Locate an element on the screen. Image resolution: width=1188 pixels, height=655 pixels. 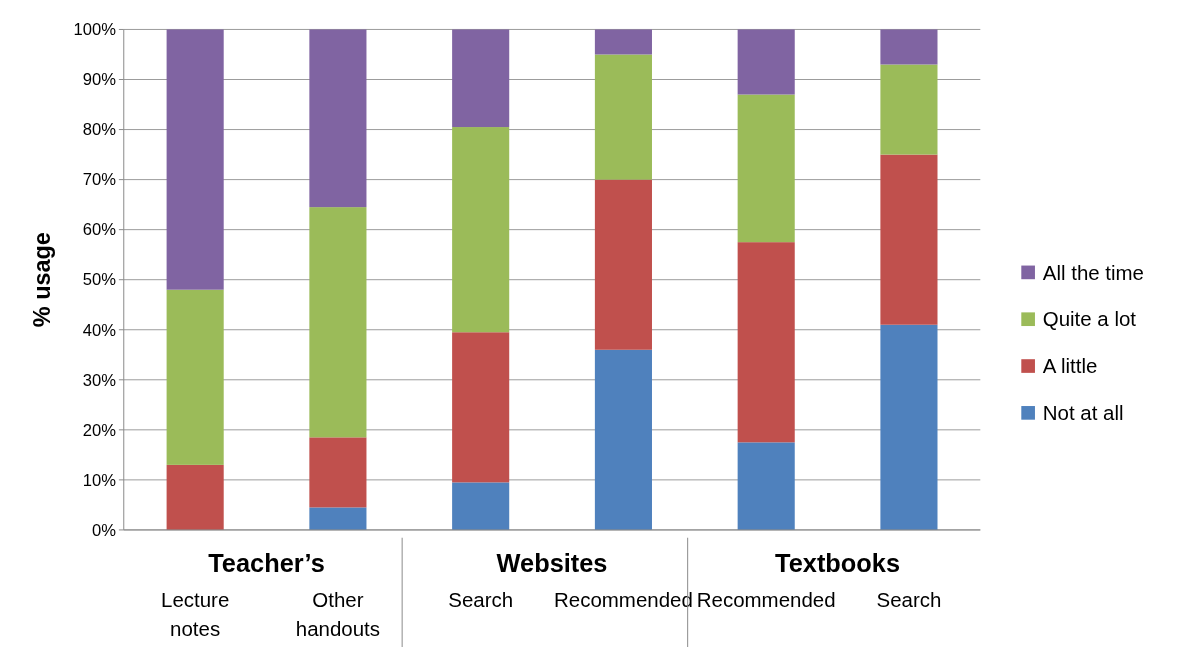
legend-label: All the time is located at coordinates (1093, 272).